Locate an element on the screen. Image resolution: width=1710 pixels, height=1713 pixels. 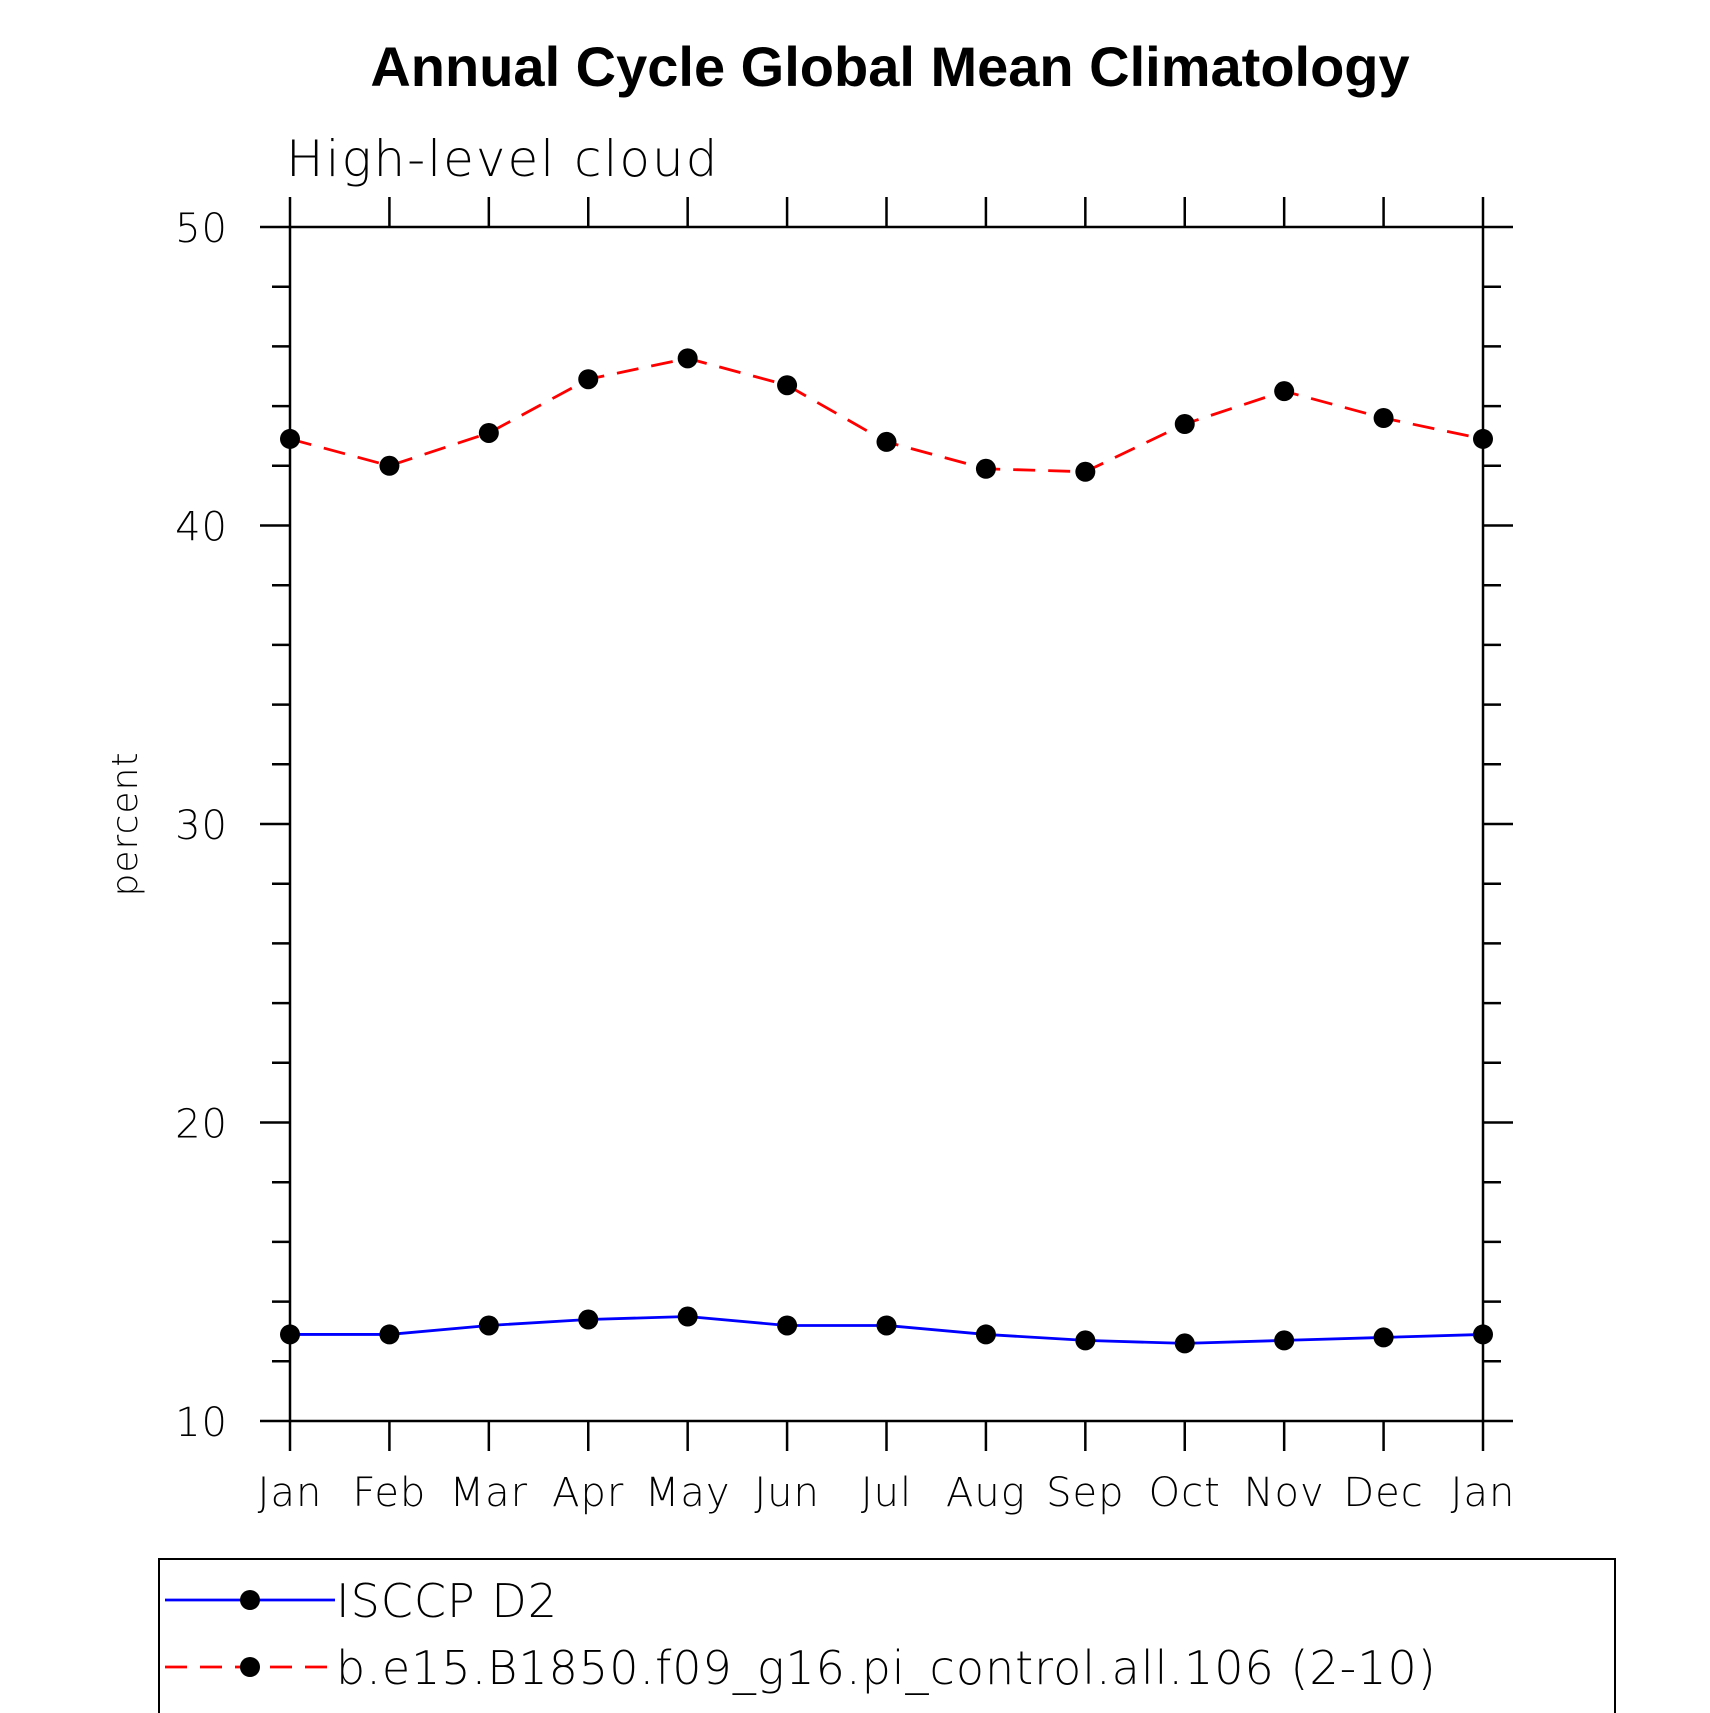
chart-title: Annual Cycle Global Mean Climatology is located at coordinates (889, 66).